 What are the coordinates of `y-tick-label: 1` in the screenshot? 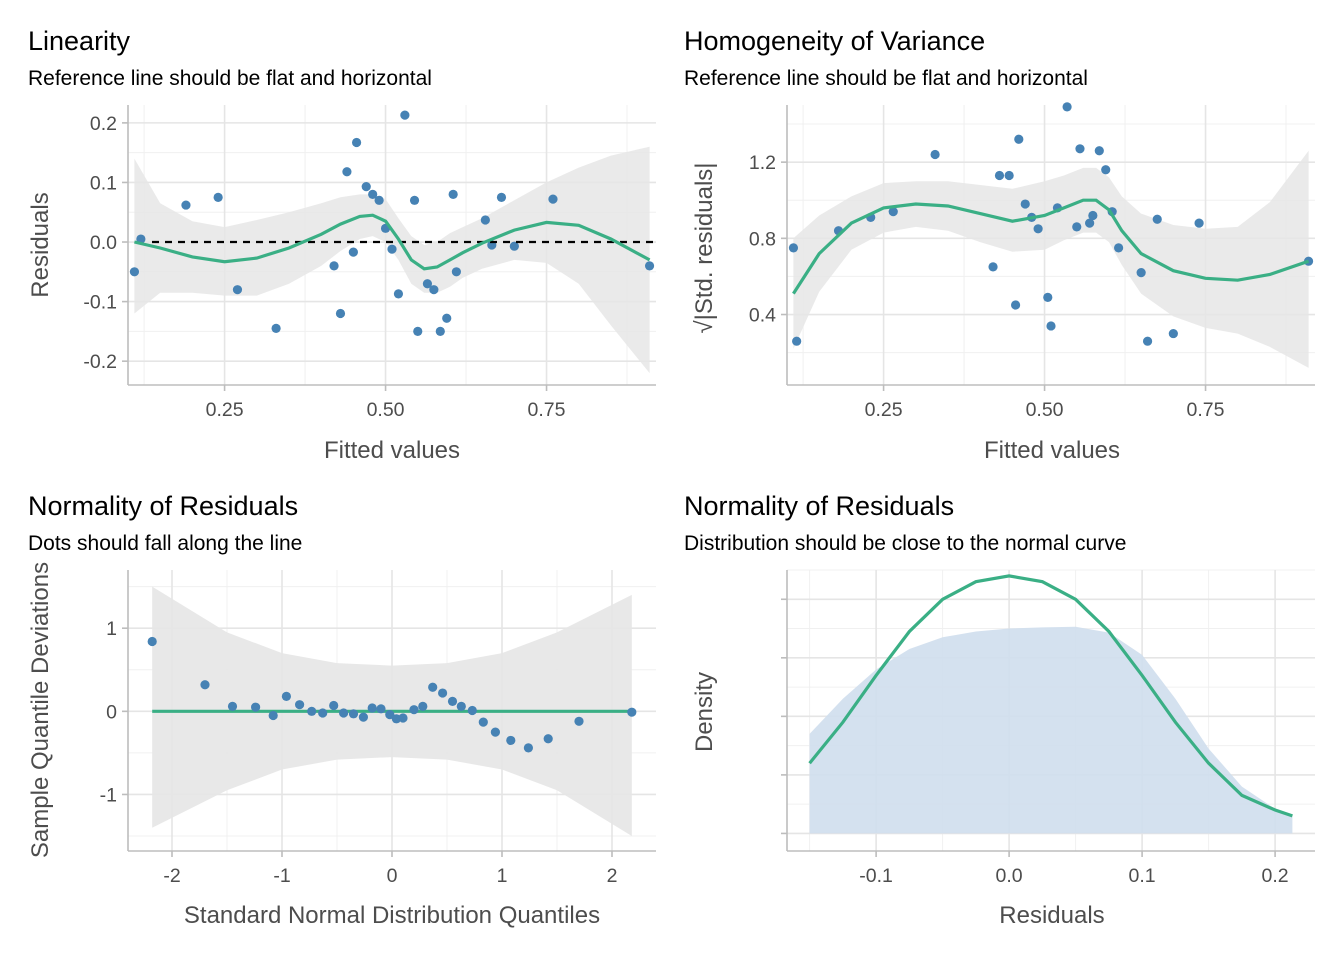 It's located at (111, 629).